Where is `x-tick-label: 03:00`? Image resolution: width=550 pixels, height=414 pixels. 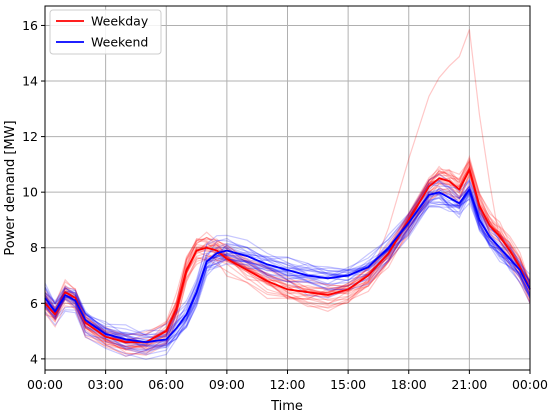 x-tick-label: 03:00 is located at coordinates (106, 384).